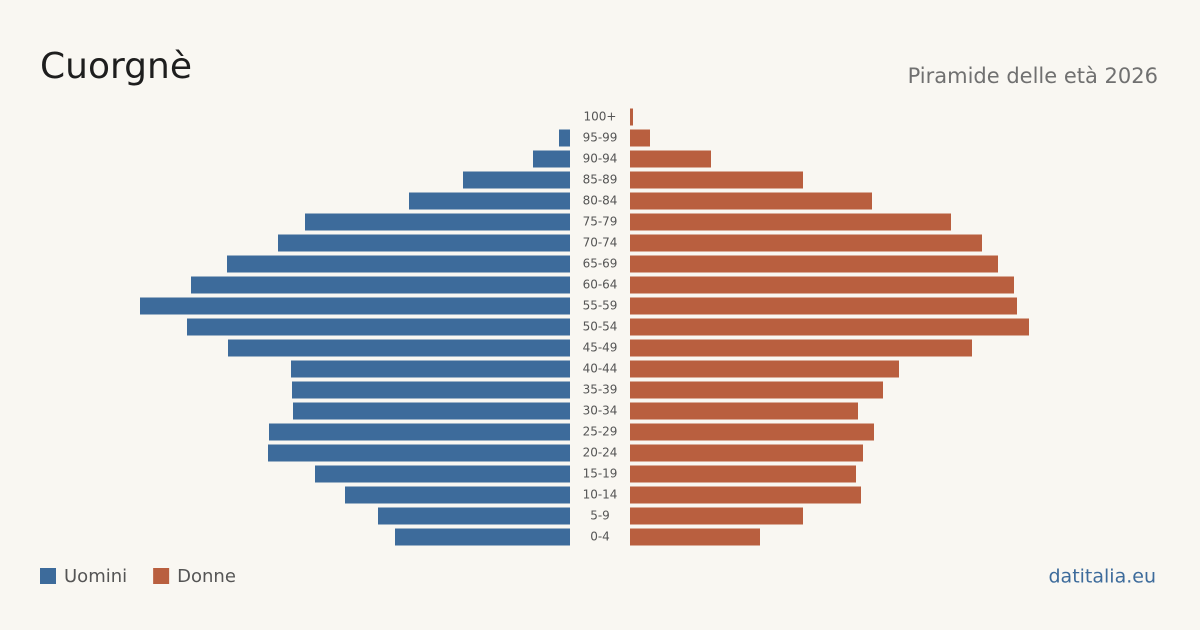 The image size is (1200, 630). Describe the element at coordinates (600, 474) in the screenshot. I see `age-label: 15-19` at that location.